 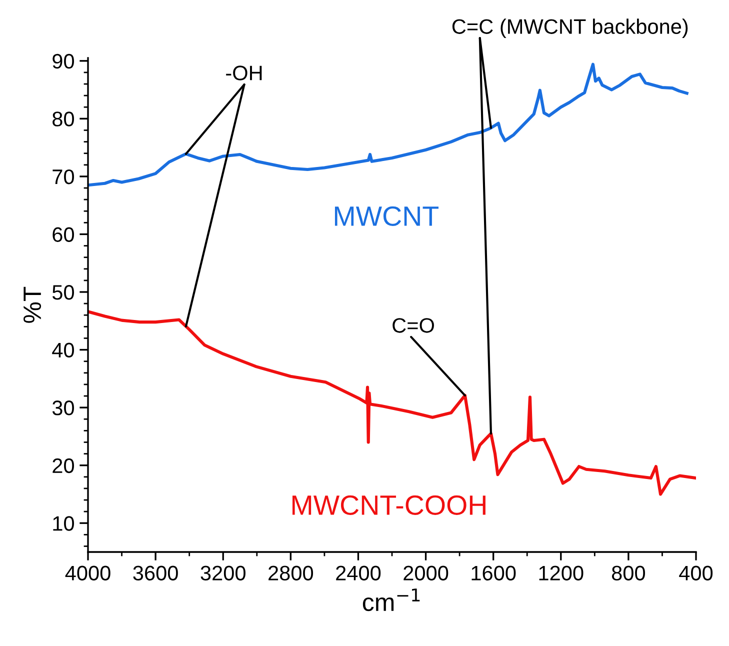 What do you see at coordinates (696, 573) in the screenshot?
I see `x-tick-label: 400` at bounding box center [696, 573].